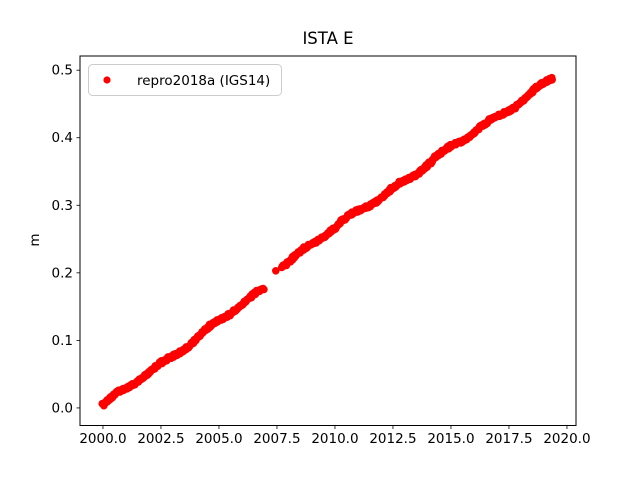 This screenshot has width=640, height=480. I want to click on y-tick-label: 0.5, so click(62, 71).